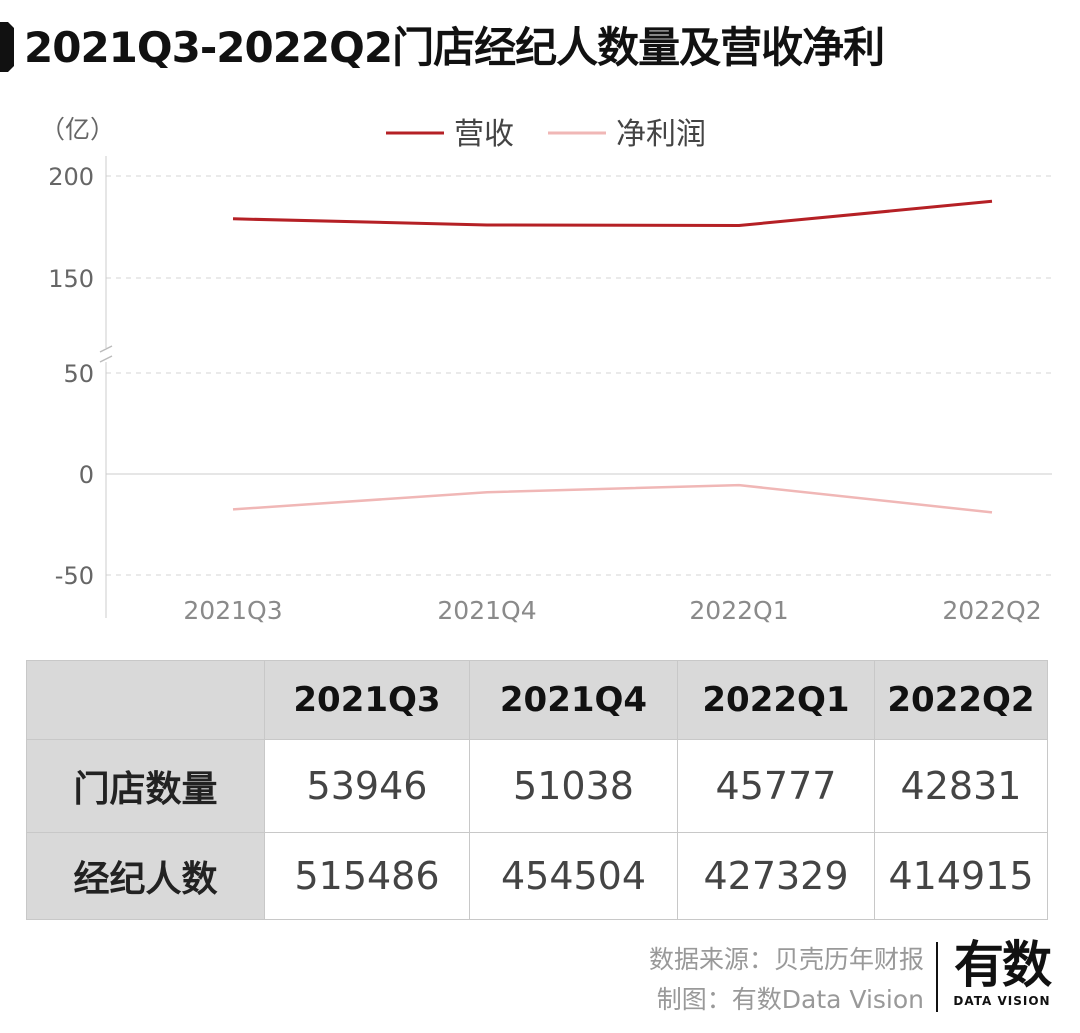 The height and width of the screenshot is (1033, 1080). I want to click on table-cell: 515486, so click(367, 876).